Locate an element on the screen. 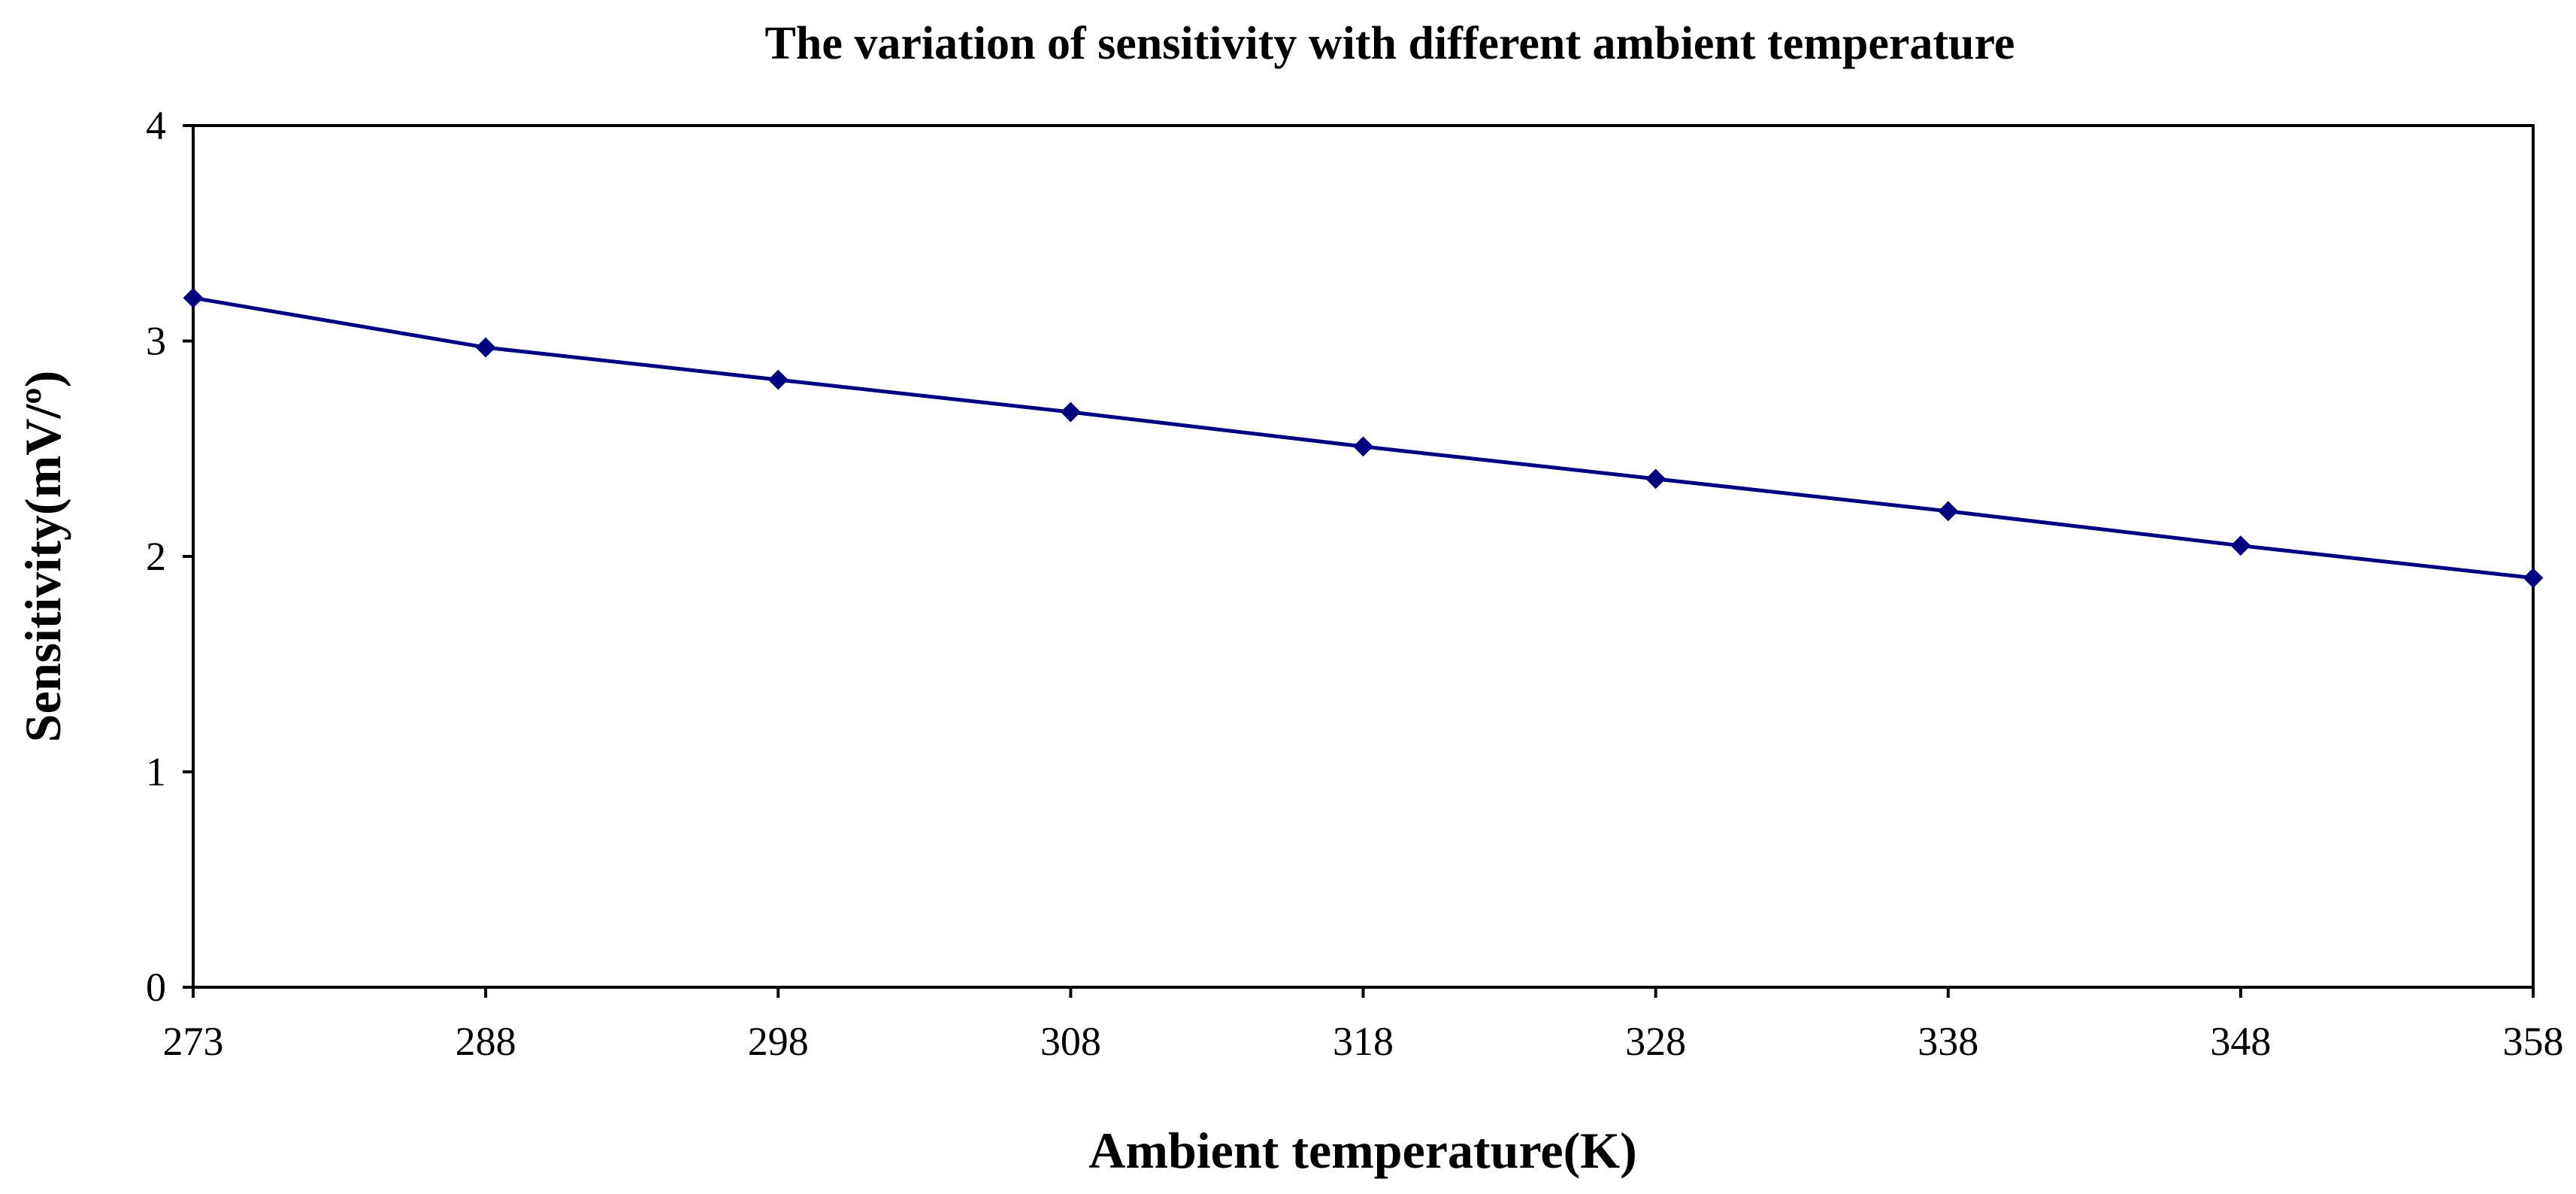 The image size is (2576, 1194). x-axis-ticks: 273 288 298 308 318 328 338 348 358 is located at coordinates (1363, 1025).